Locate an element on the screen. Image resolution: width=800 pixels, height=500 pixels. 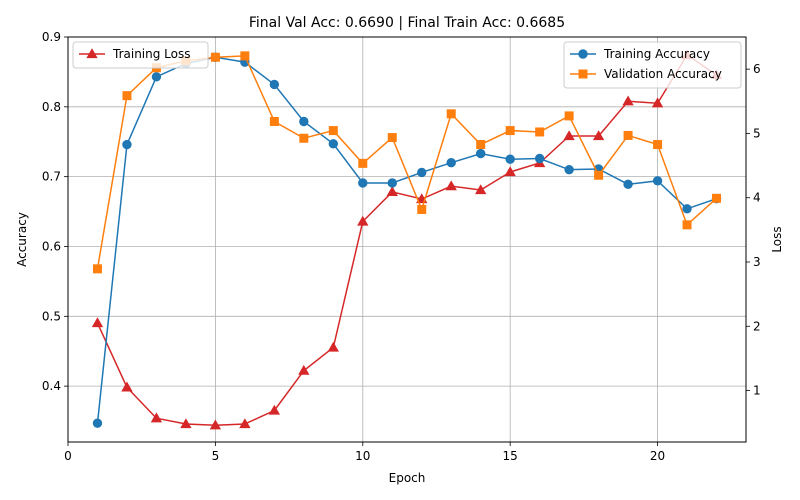
y-left-tick-label: 0.5 is located at coordinates (51, 316).